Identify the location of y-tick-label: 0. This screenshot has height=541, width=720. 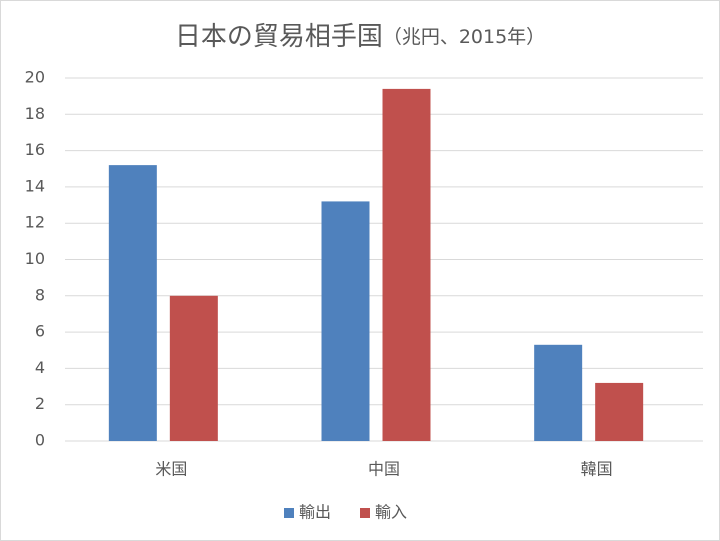
(40, 440).